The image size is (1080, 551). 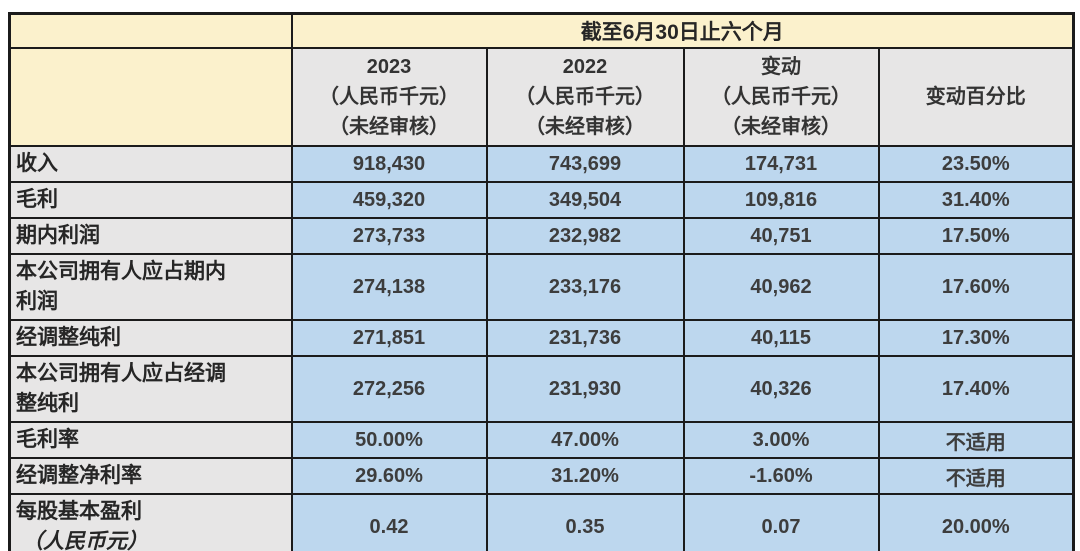 What do you see at coordinates (585, 200) in the screenshot?
I see `data-cell: 349,504` at bounding box center [585, 200].